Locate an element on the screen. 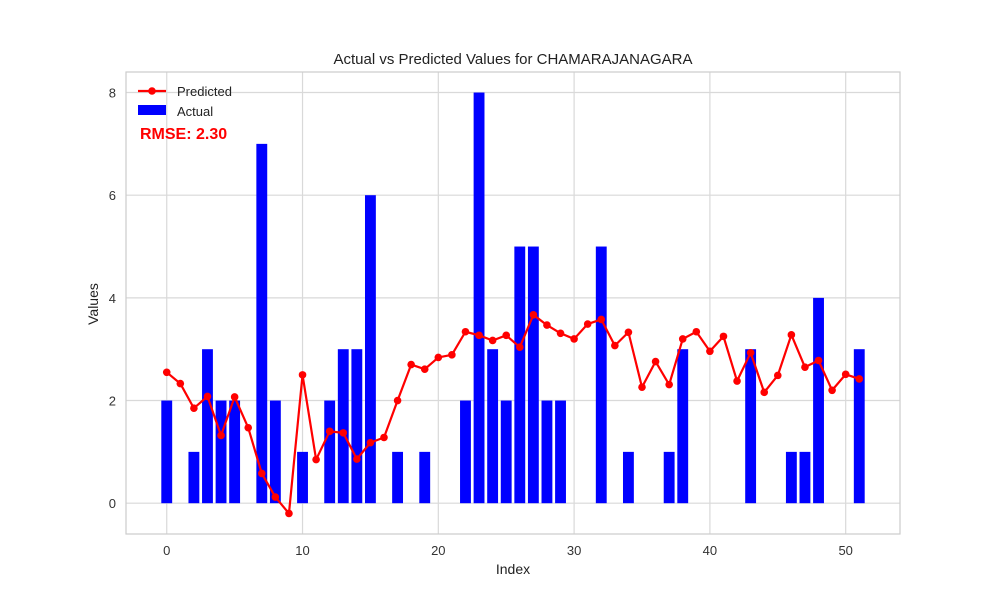 This screenshot has height=605, width=1000. x-tick-label: 10 is located at coordinates (302, 550).